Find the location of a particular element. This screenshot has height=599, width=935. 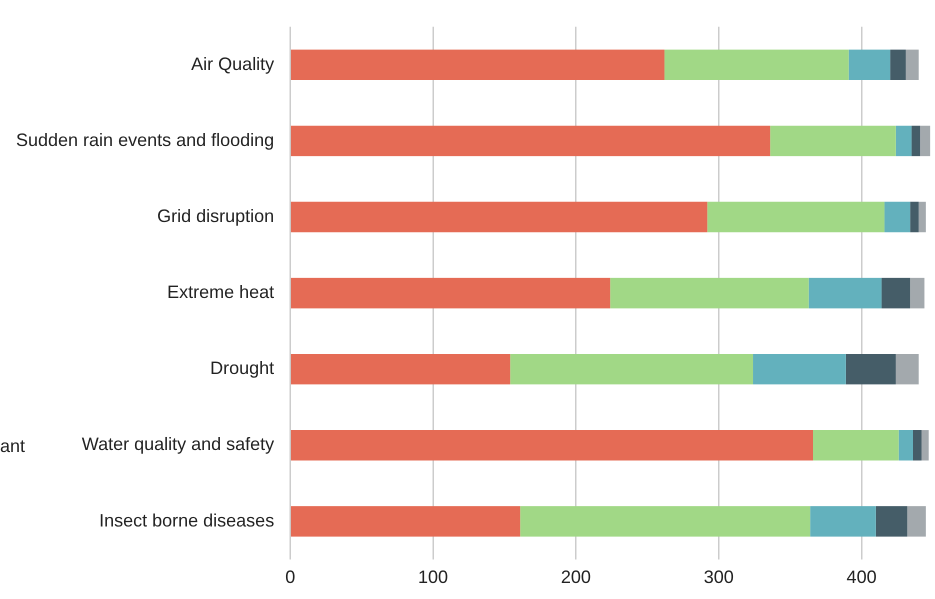

x-tick-label: 100 is located at coordinates (433, 577).